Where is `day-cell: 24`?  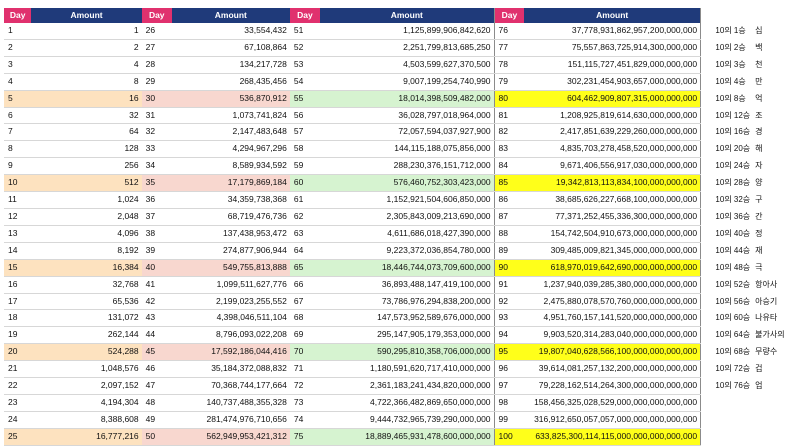
day-cell: 24 is located at coordinates (18, 420).